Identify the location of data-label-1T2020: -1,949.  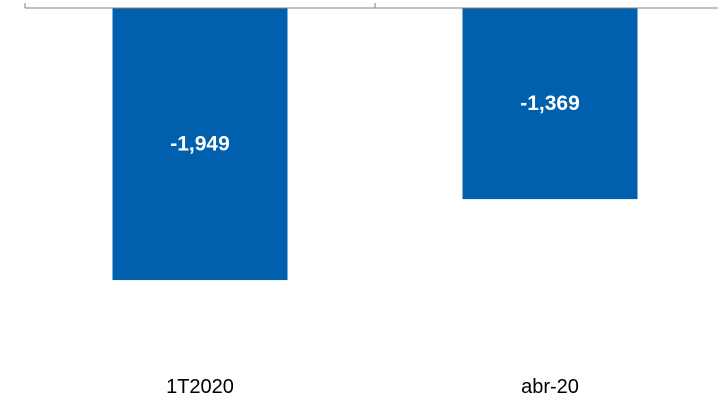
(200, 144).